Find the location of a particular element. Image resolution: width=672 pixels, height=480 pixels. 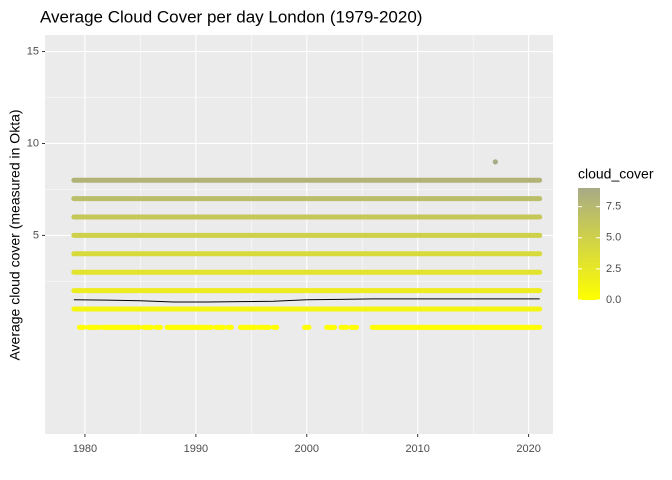

legend-tick-label: 2.5 is located at coordinates (613, 269).